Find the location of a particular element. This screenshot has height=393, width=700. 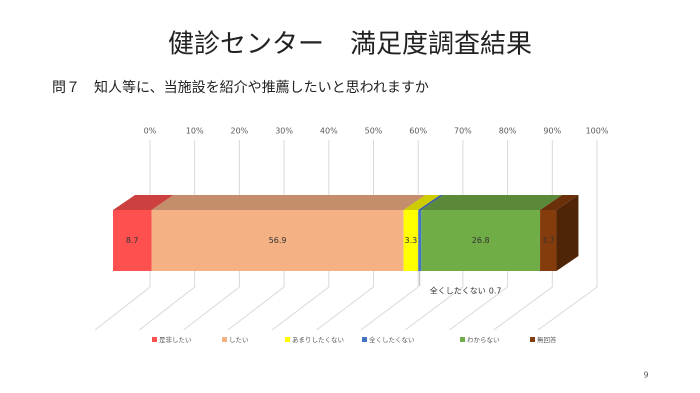

value-label: 8.7 is located at coordinates (132, 240).